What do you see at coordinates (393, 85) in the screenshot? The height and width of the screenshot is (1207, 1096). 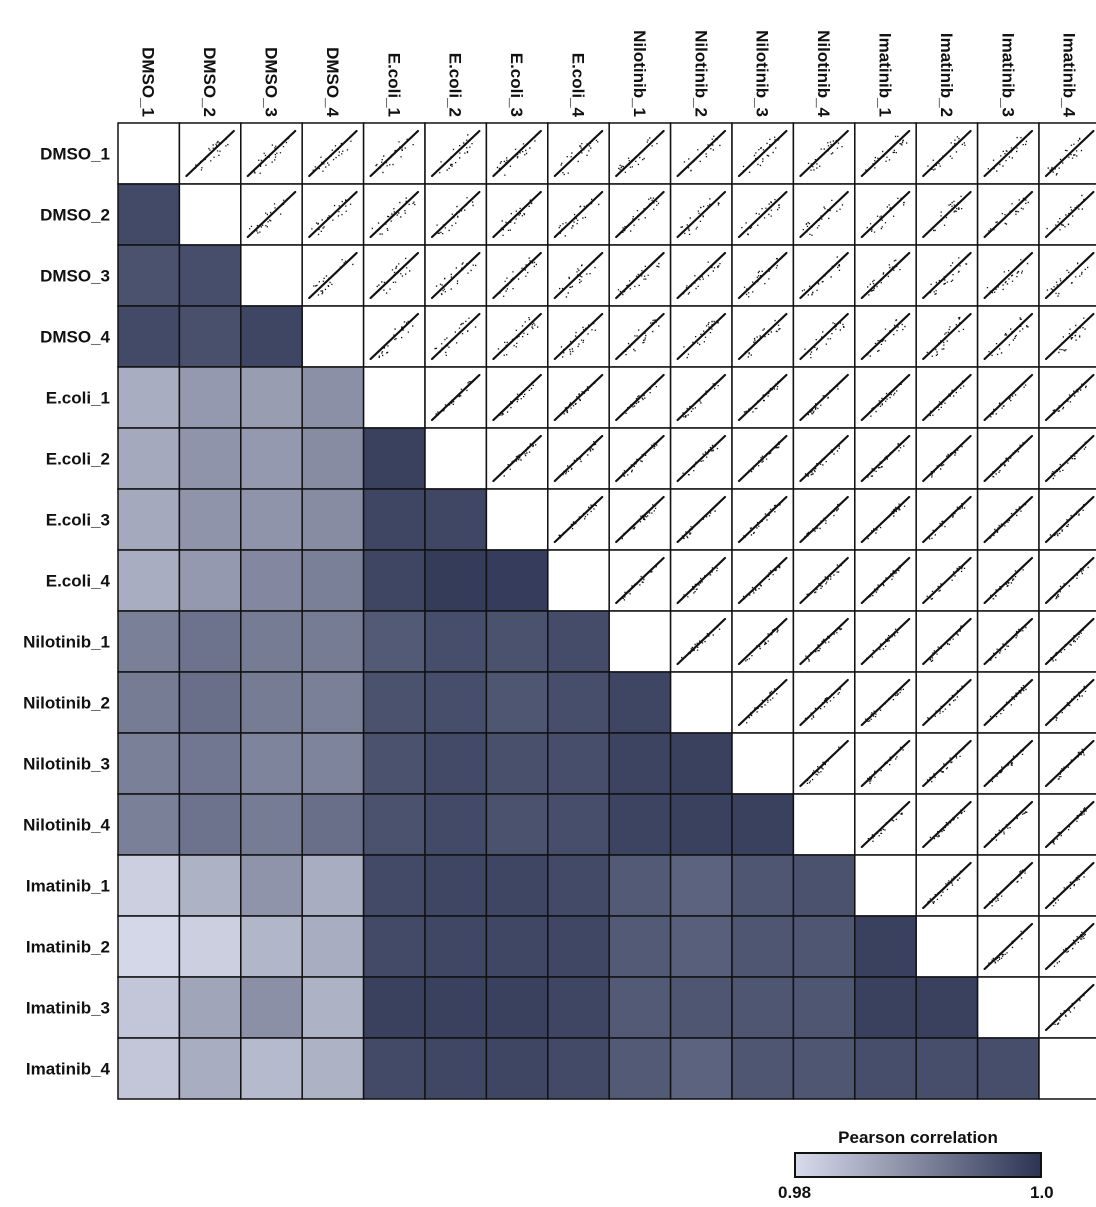 I see `column-label: E.coli_1` at bounding box center [393, 85].